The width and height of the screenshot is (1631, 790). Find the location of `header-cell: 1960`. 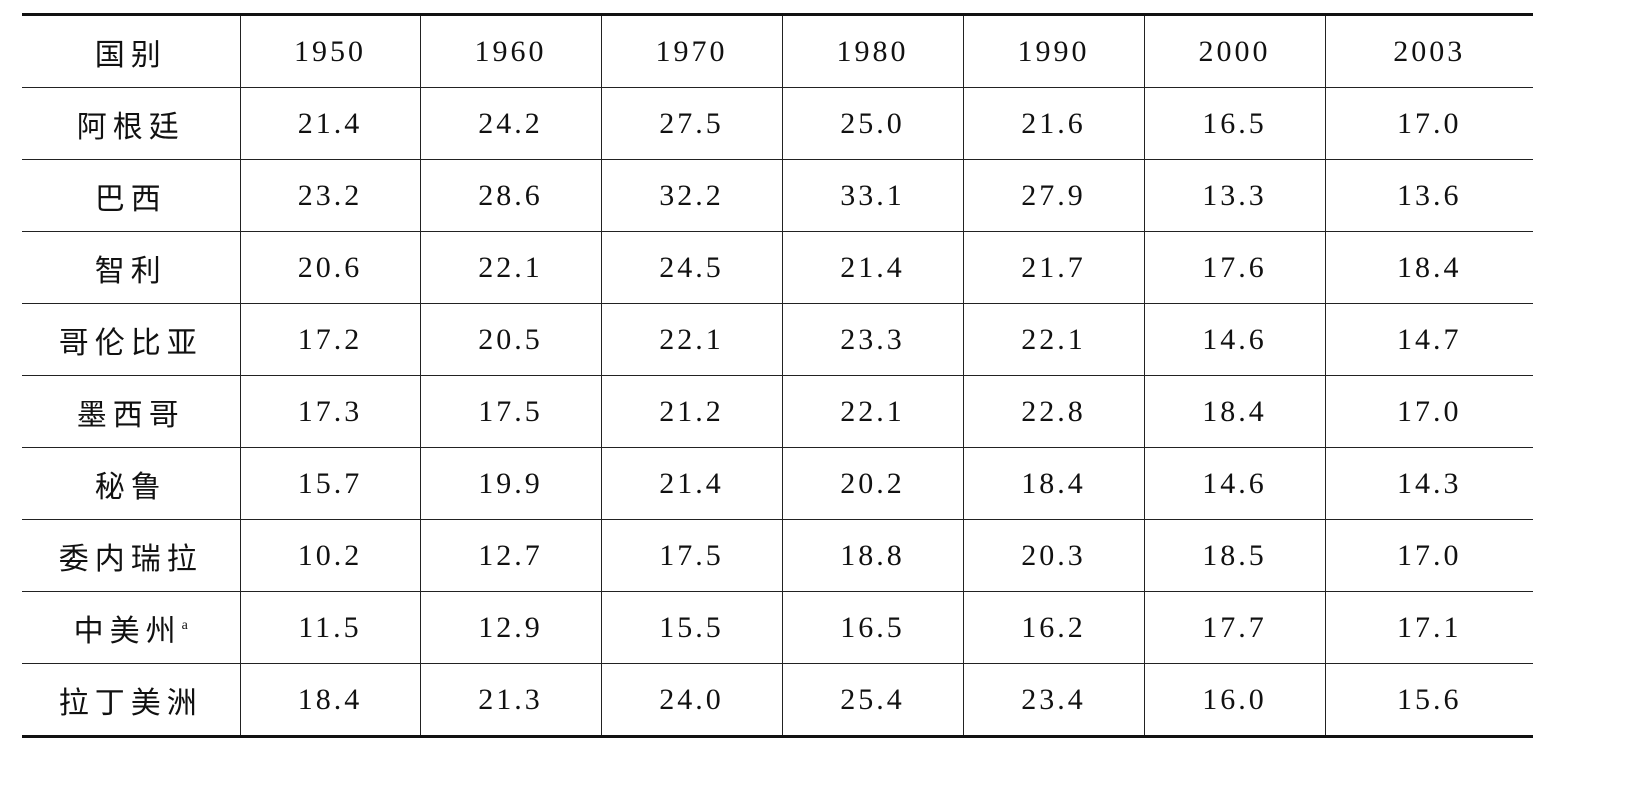

header-cell: 1960 is located at coordinates (510, 50).